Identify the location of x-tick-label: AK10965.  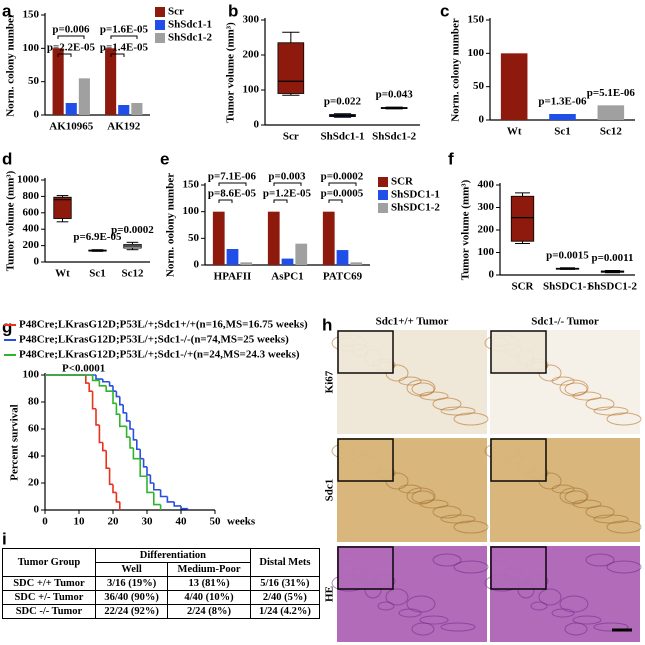
(71, 127).